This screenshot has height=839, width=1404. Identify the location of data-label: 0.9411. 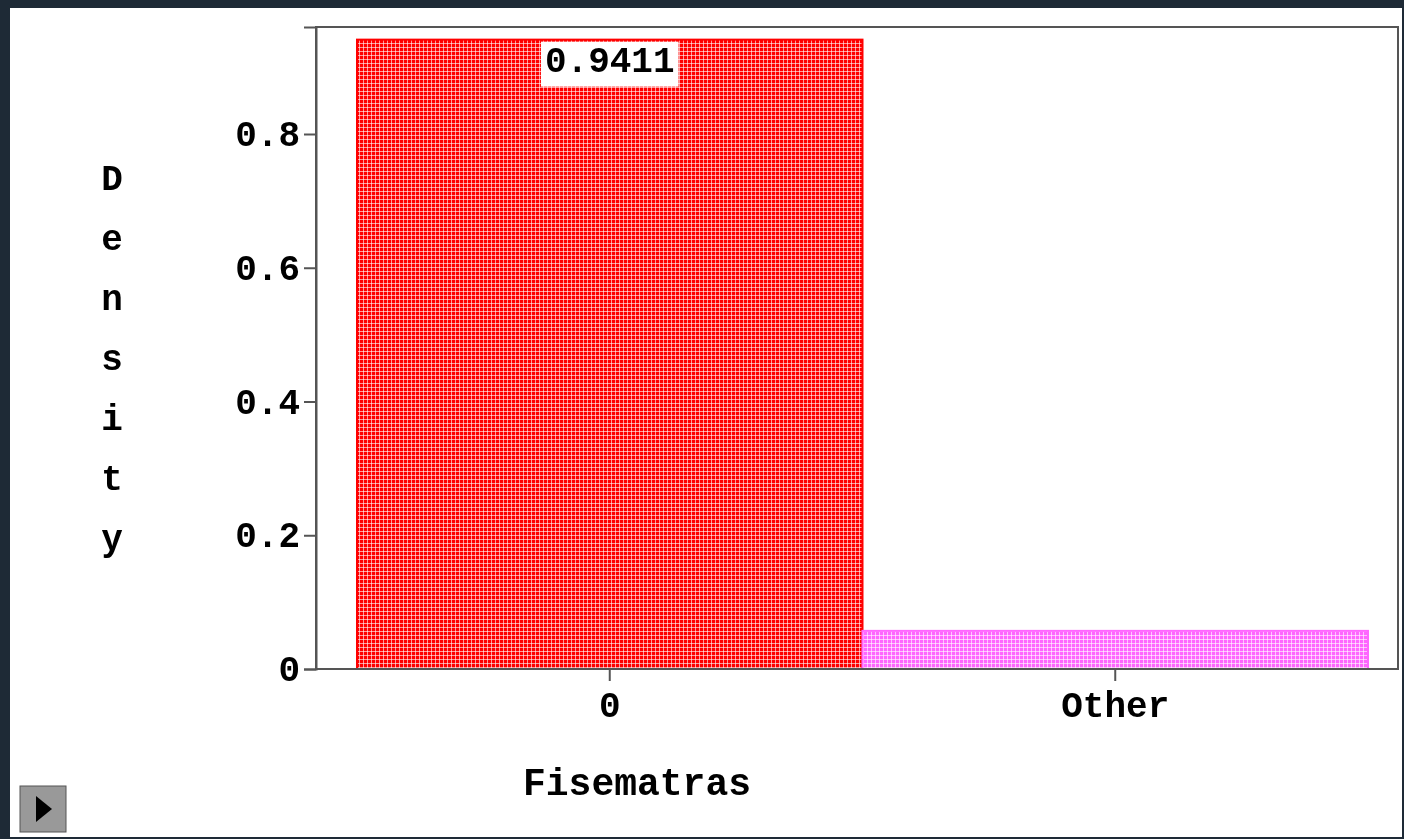
(609, 62).